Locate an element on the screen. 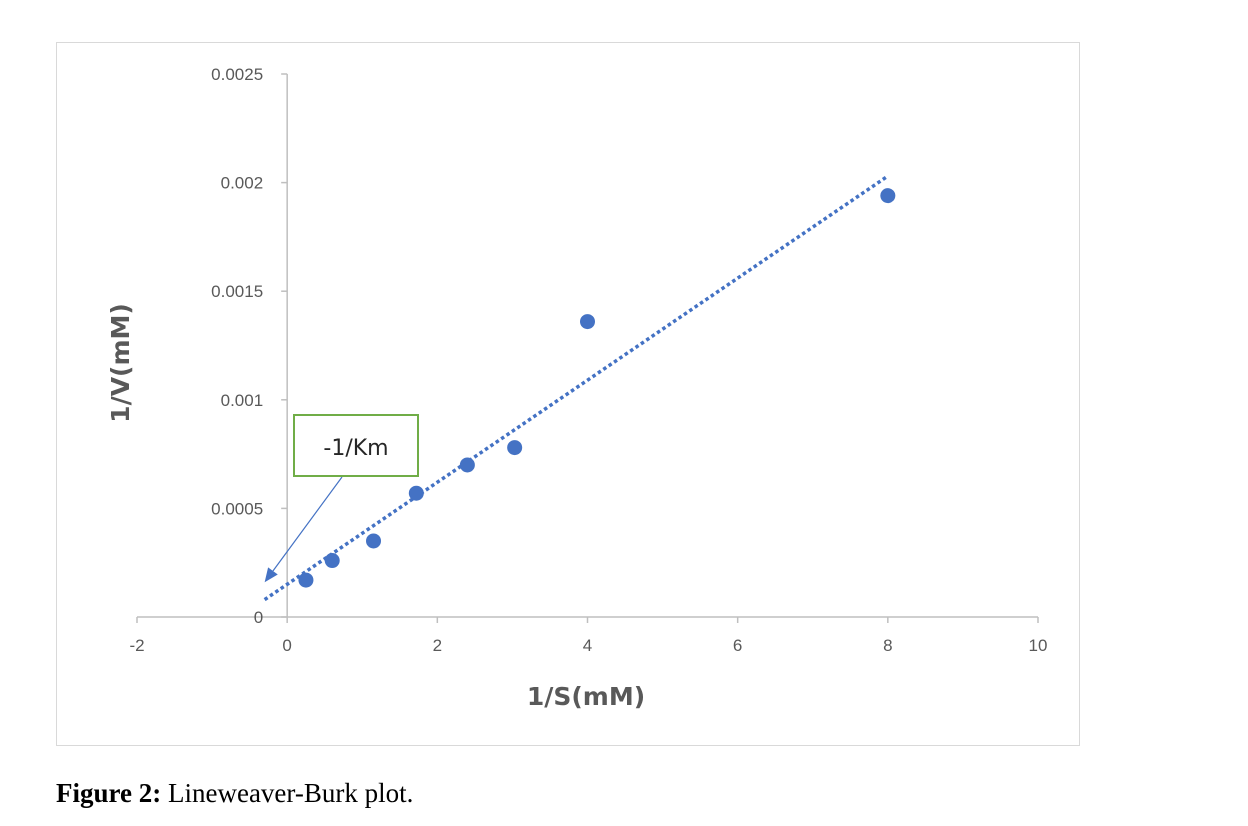 The image size is (1248, 826). y-tick-label: 0.002 is located at coordinates (242, 183).